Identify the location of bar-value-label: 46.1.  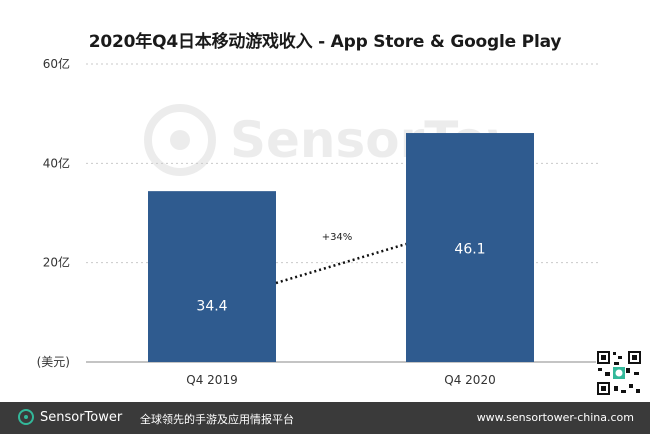
(469, 250).